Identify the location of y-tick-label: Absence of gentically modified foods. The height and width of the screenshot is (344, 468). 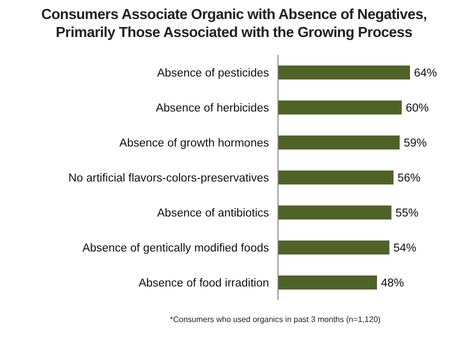
(176, 248).